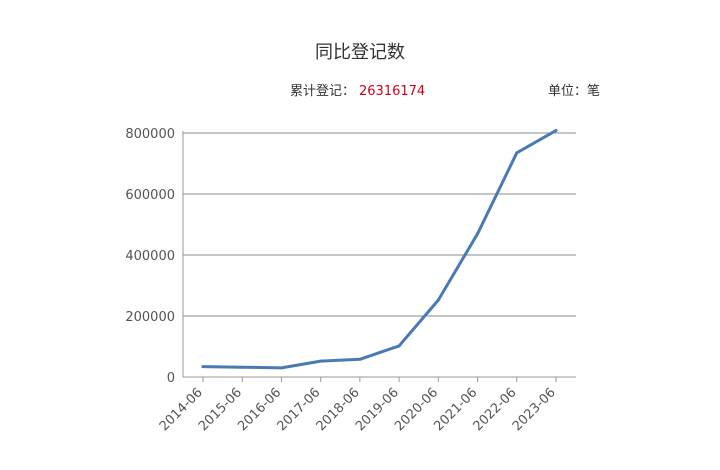  Describe the element at coordinates (574, 91) in the screenshot. I see `unit-label: 单位：笔` at that location.